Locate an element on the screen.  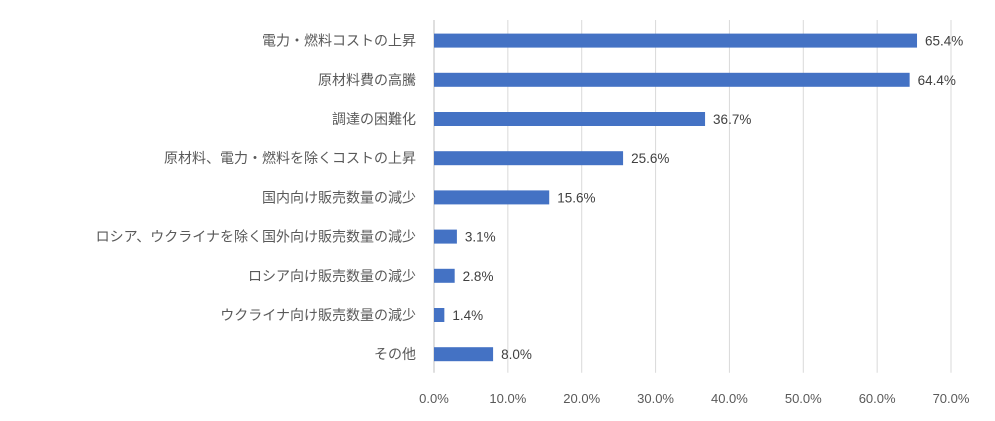
x-tick-label: 20.0% is located at coordinates (581, 398).